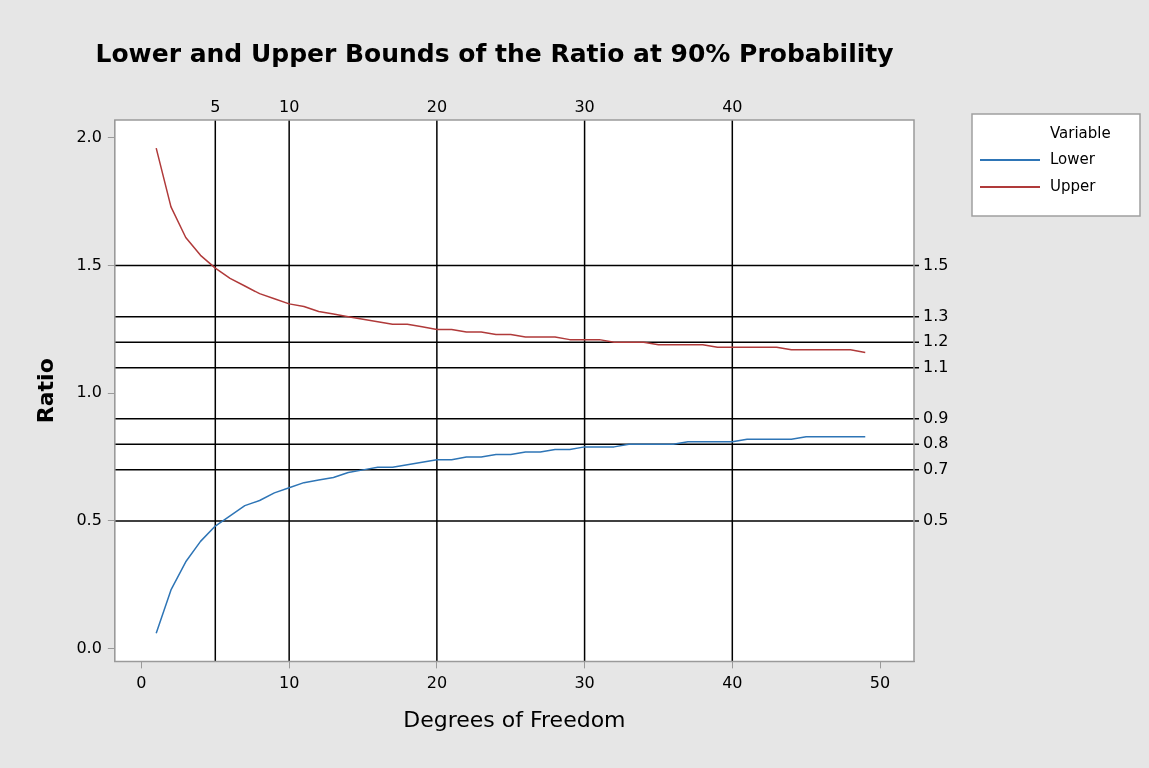 This screenshot has height=768, width=1149. Describe the element at coordinates (936, 469) in the screenshot. I see `ref-line-label: 0.7` at that location.